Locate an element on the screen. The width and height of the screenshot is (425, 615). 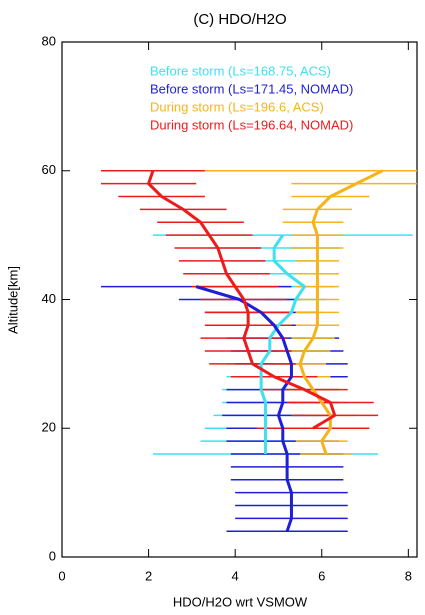
y-tick-label: 80 is located at coordinates (49, 40).